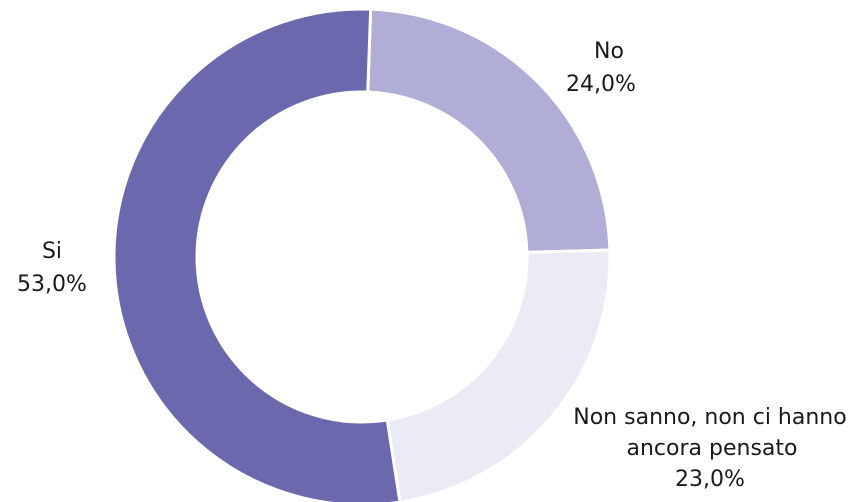  Describe the element at coordinates (712, 448) in the screenshot. I see `slice-label-non-sanno-line2: ancora pensato` at that location.